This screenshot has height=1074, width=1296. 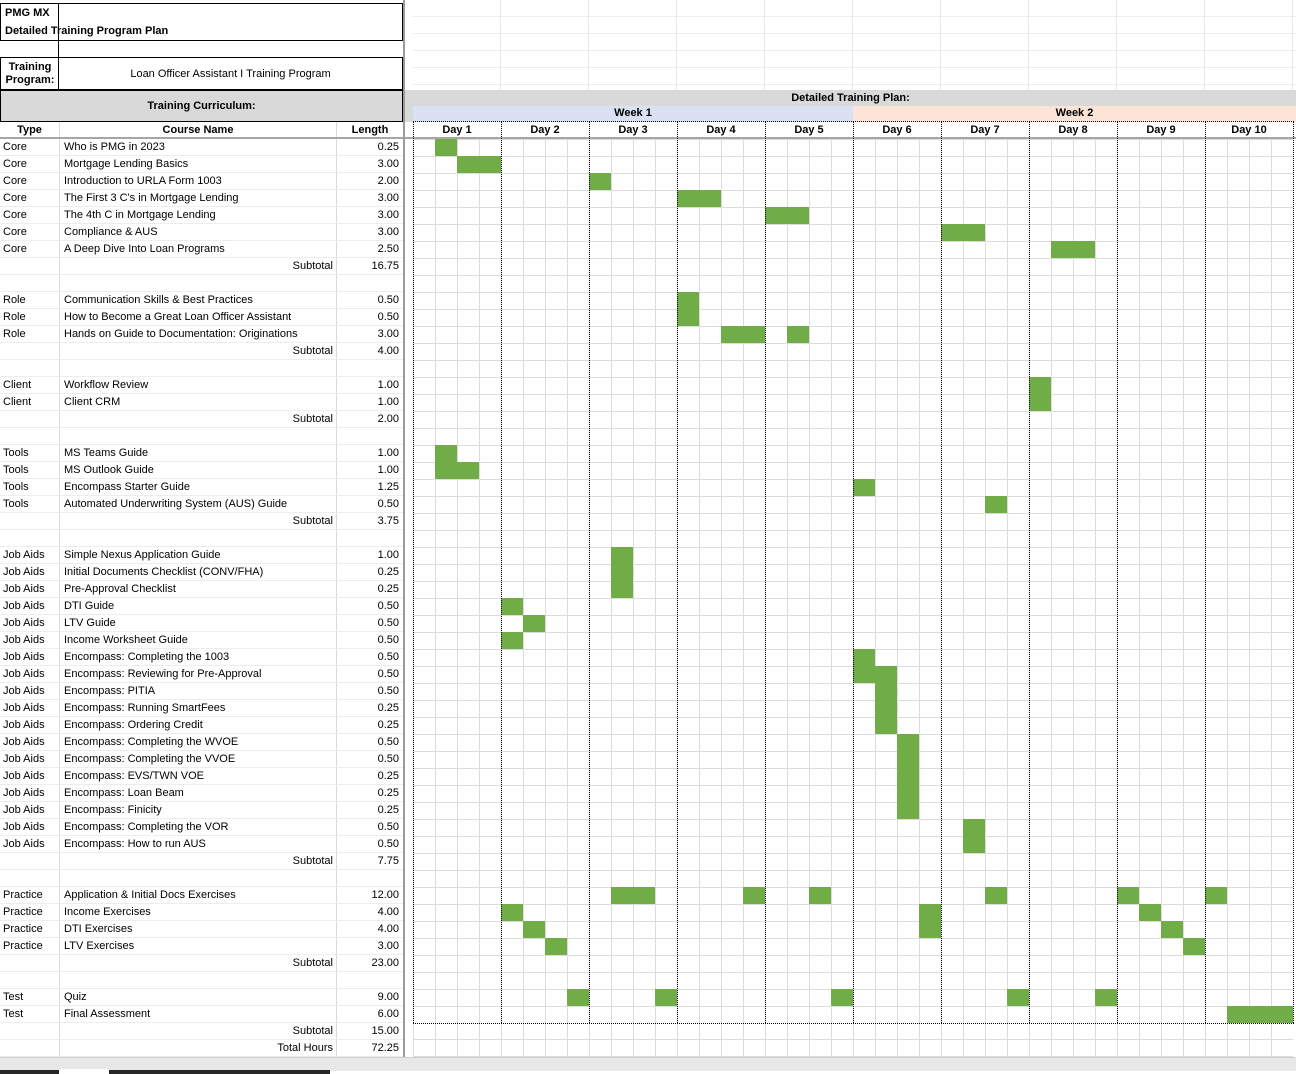 What do you see at coordinates (198, 640) in the screenshot?
I see `cell-course-name: Income Worksheet Guide` at bounding box center [198, 640].